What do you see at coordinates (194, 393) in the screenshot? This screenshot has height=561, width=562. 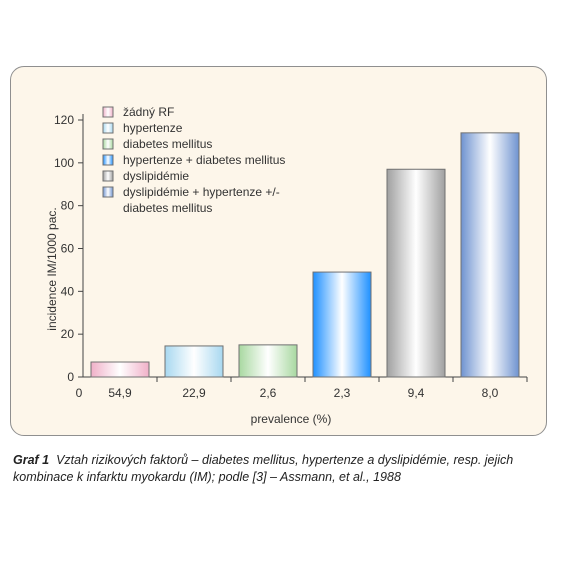 I see `x-tick-label: 22,9` at bounding box center [194, 393].